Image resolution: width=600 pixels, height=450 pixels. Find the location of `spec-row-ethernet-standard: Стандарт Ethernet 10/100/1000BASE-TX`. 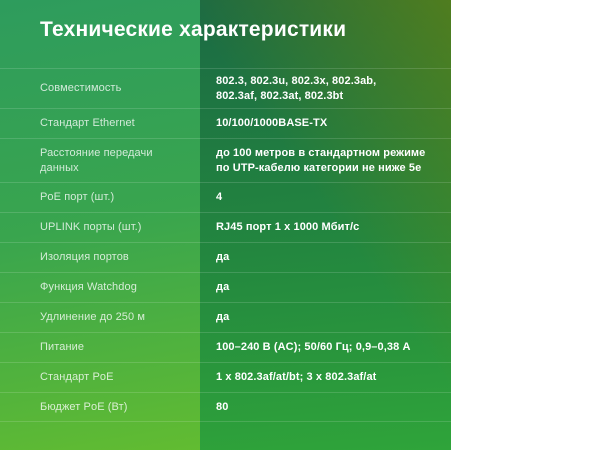

spec-row-ethernet-standard: Стандарт Ethernet 10/100/1000BASE-TX is located at coordinates (225, 123).